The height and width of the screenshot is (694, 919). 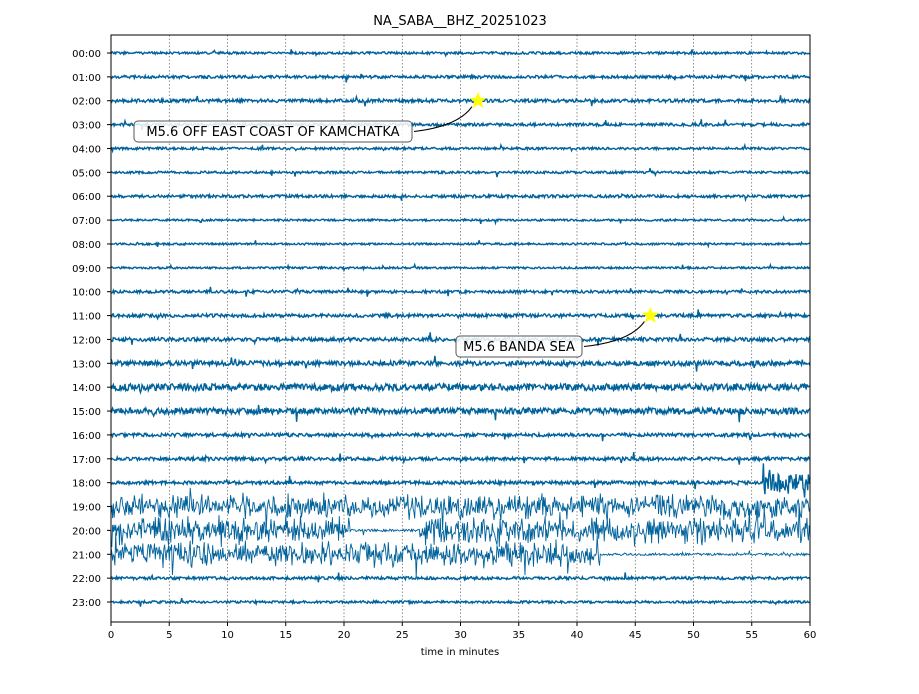 I want to click on trace-row-20:00, so click(x=460, y=525).